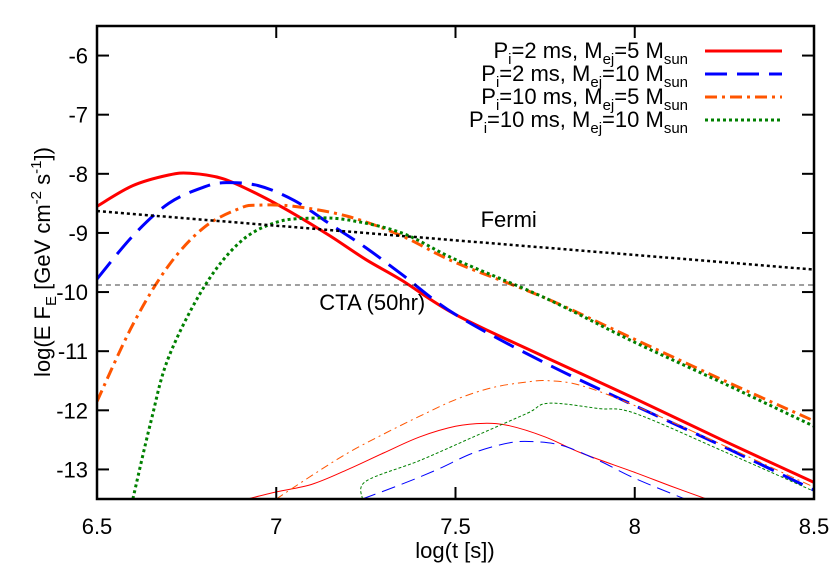  I want to click on y-tick-label: -10, so click(72, 292).